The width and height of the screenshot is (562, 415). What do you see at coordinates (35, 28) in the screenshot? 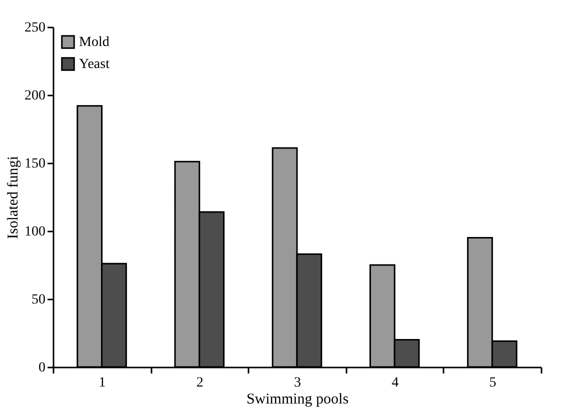
I see `y-tick-label: 250` at bounding box center [35, 28].